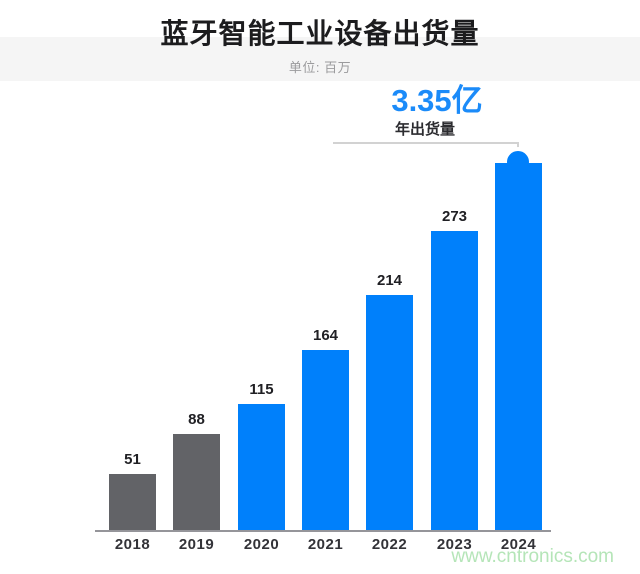 Image resolution: width=640 pixels, height=574 pixels. What do you see at coordinates (132, 459) in the screenshot?
I see `bar-value-label-2018: 51` at bounding box center [132, 459].